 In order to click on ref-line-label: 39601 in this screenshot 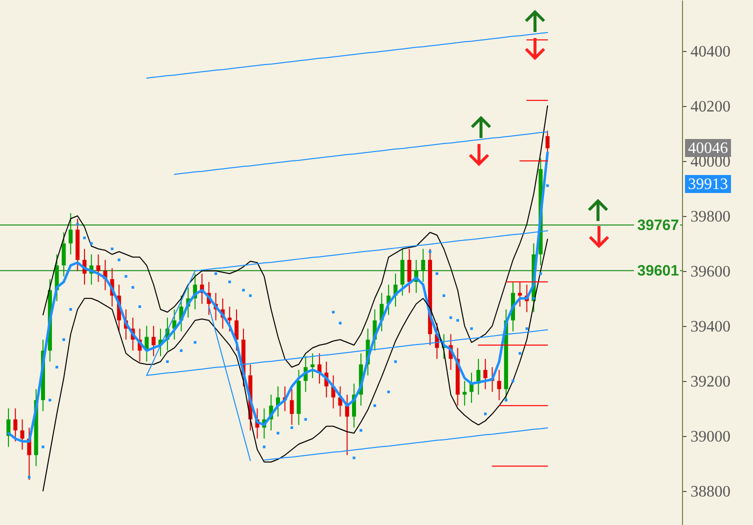, I will do `click(658, 271)`.